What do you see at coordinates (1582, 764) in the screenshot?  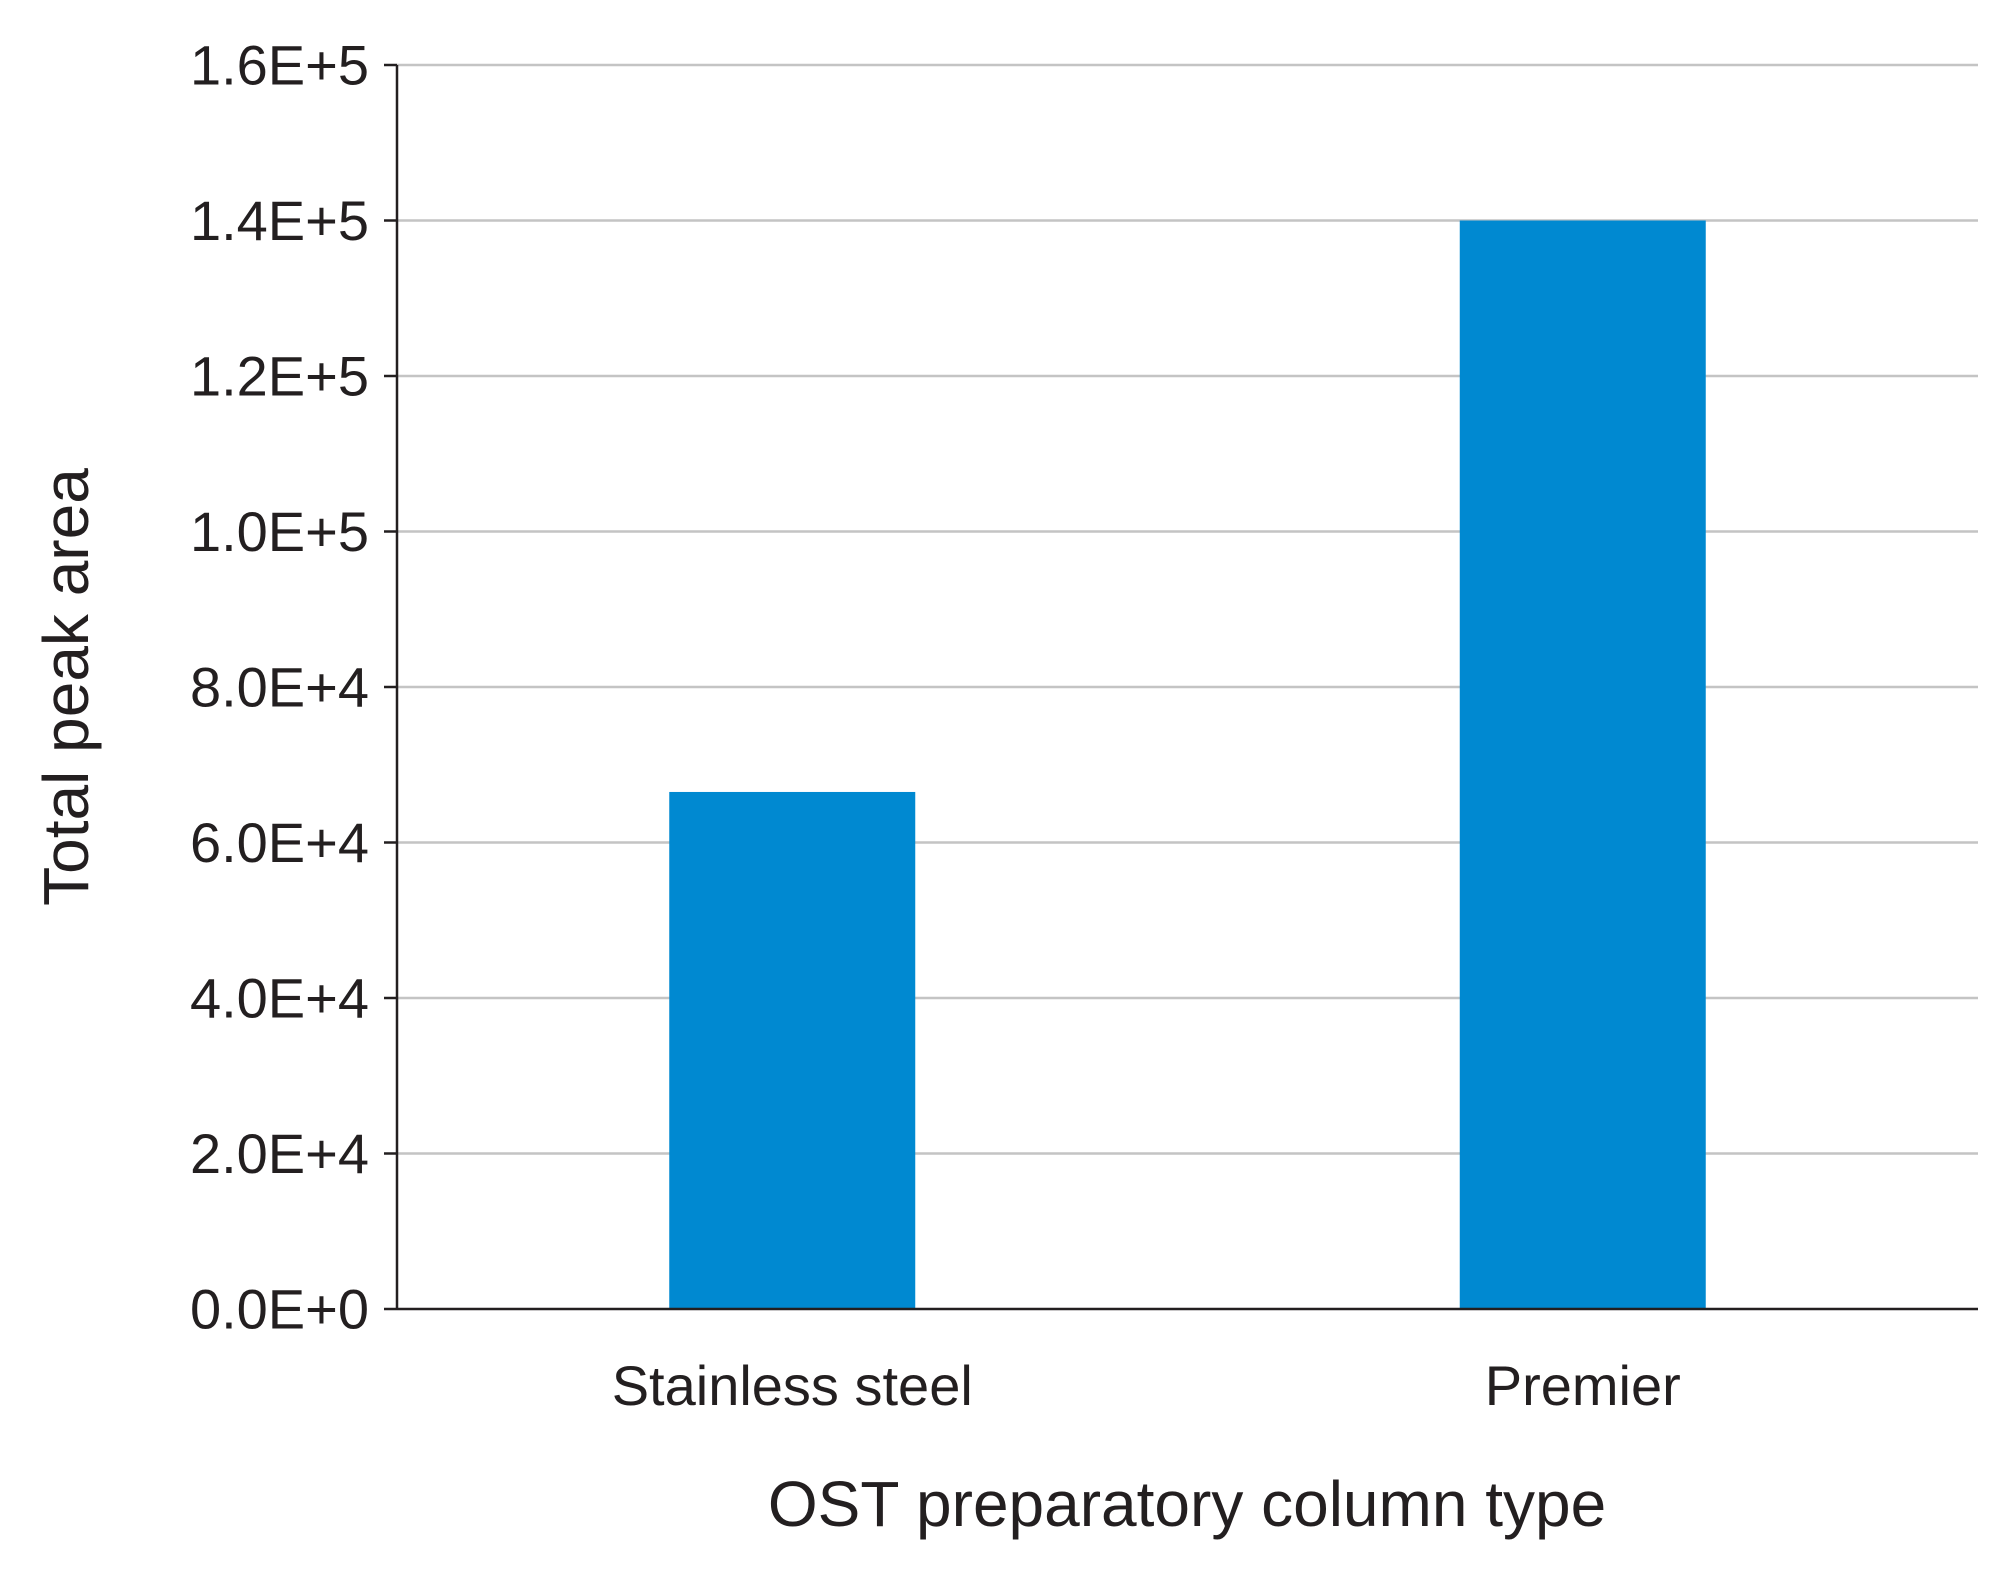 I see `bar-premier` at bounding box center [1582, 764].